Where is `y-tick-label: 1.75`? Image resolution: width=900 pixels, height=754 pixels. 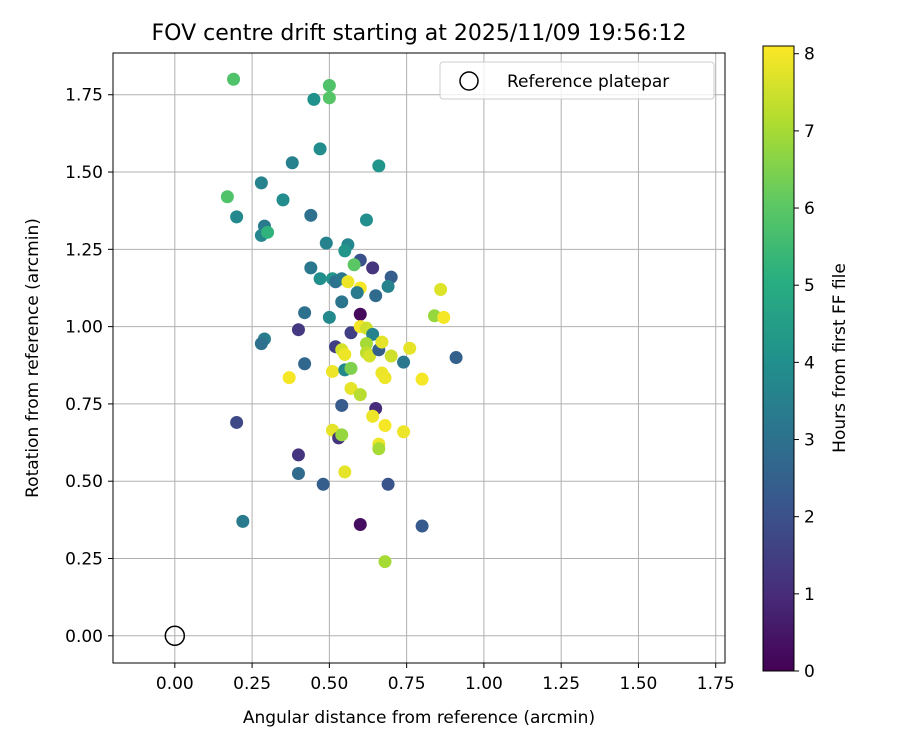 y-tick-label: 1.75 is located at coordinates (84, 96).